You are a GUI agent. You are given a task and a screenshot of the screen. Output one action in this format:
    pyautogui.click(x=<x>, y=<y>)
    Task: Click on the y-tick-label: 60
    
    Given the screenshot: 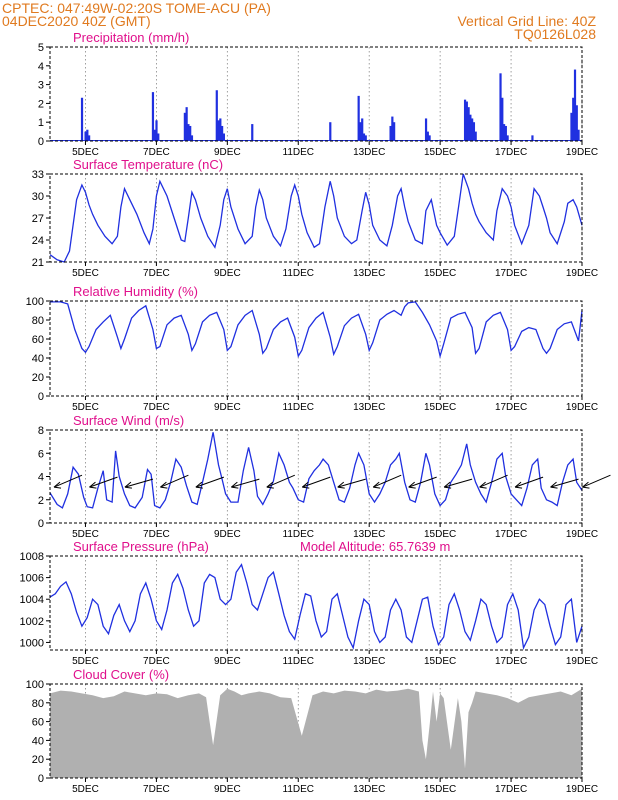 What is the action you would take?
    pyautogui.click(x=38, y=340)
    